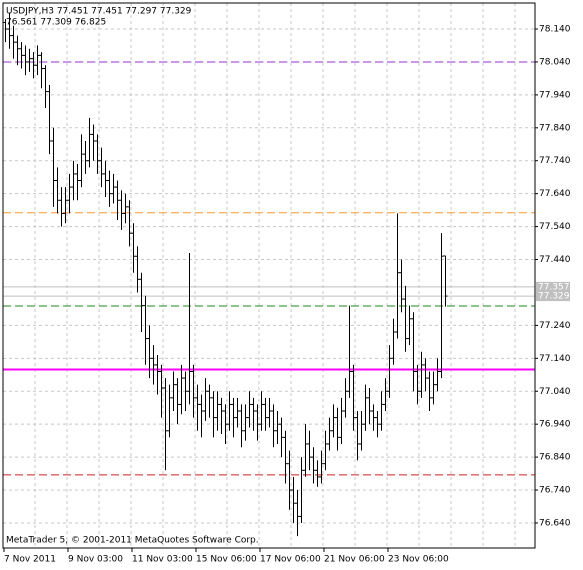 Image resolution: width=583 pixels, height=570 pixels. Describe the element at coordinates (555, 458) in the screenshot. I see `y-tick-label: 76.840` at that location.